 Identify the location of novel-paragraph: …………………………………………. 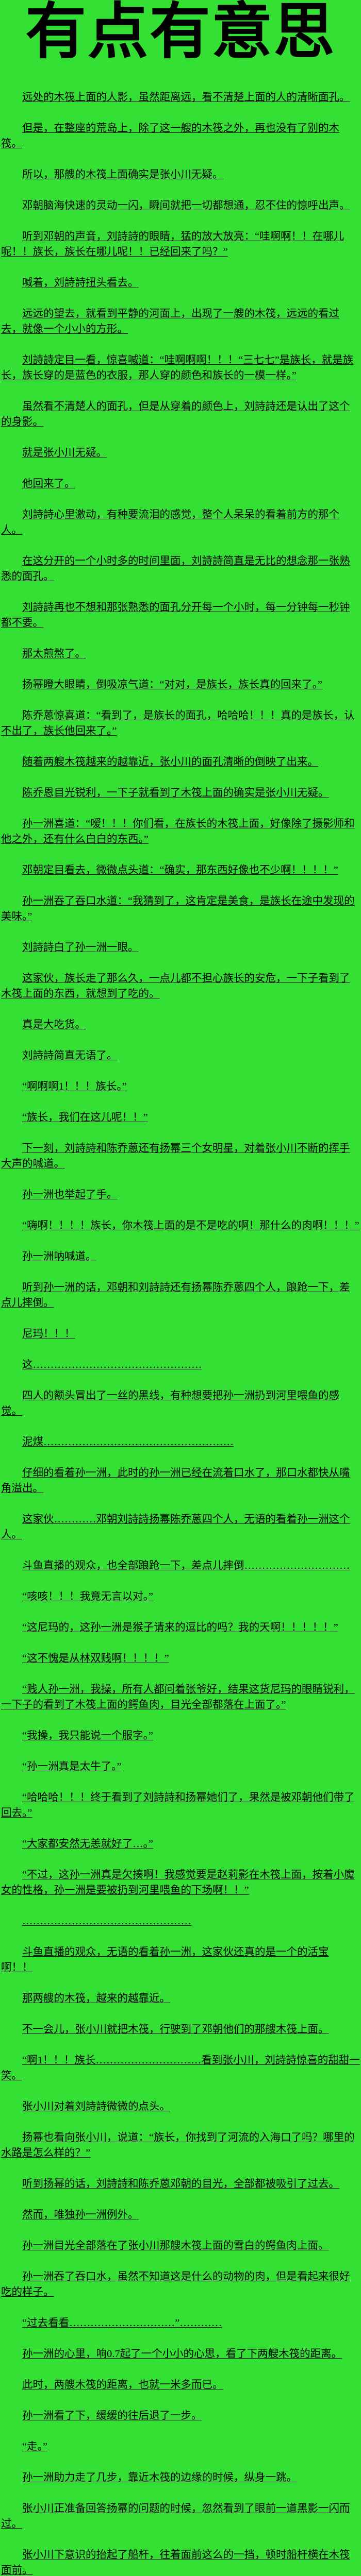
(106, 1921).